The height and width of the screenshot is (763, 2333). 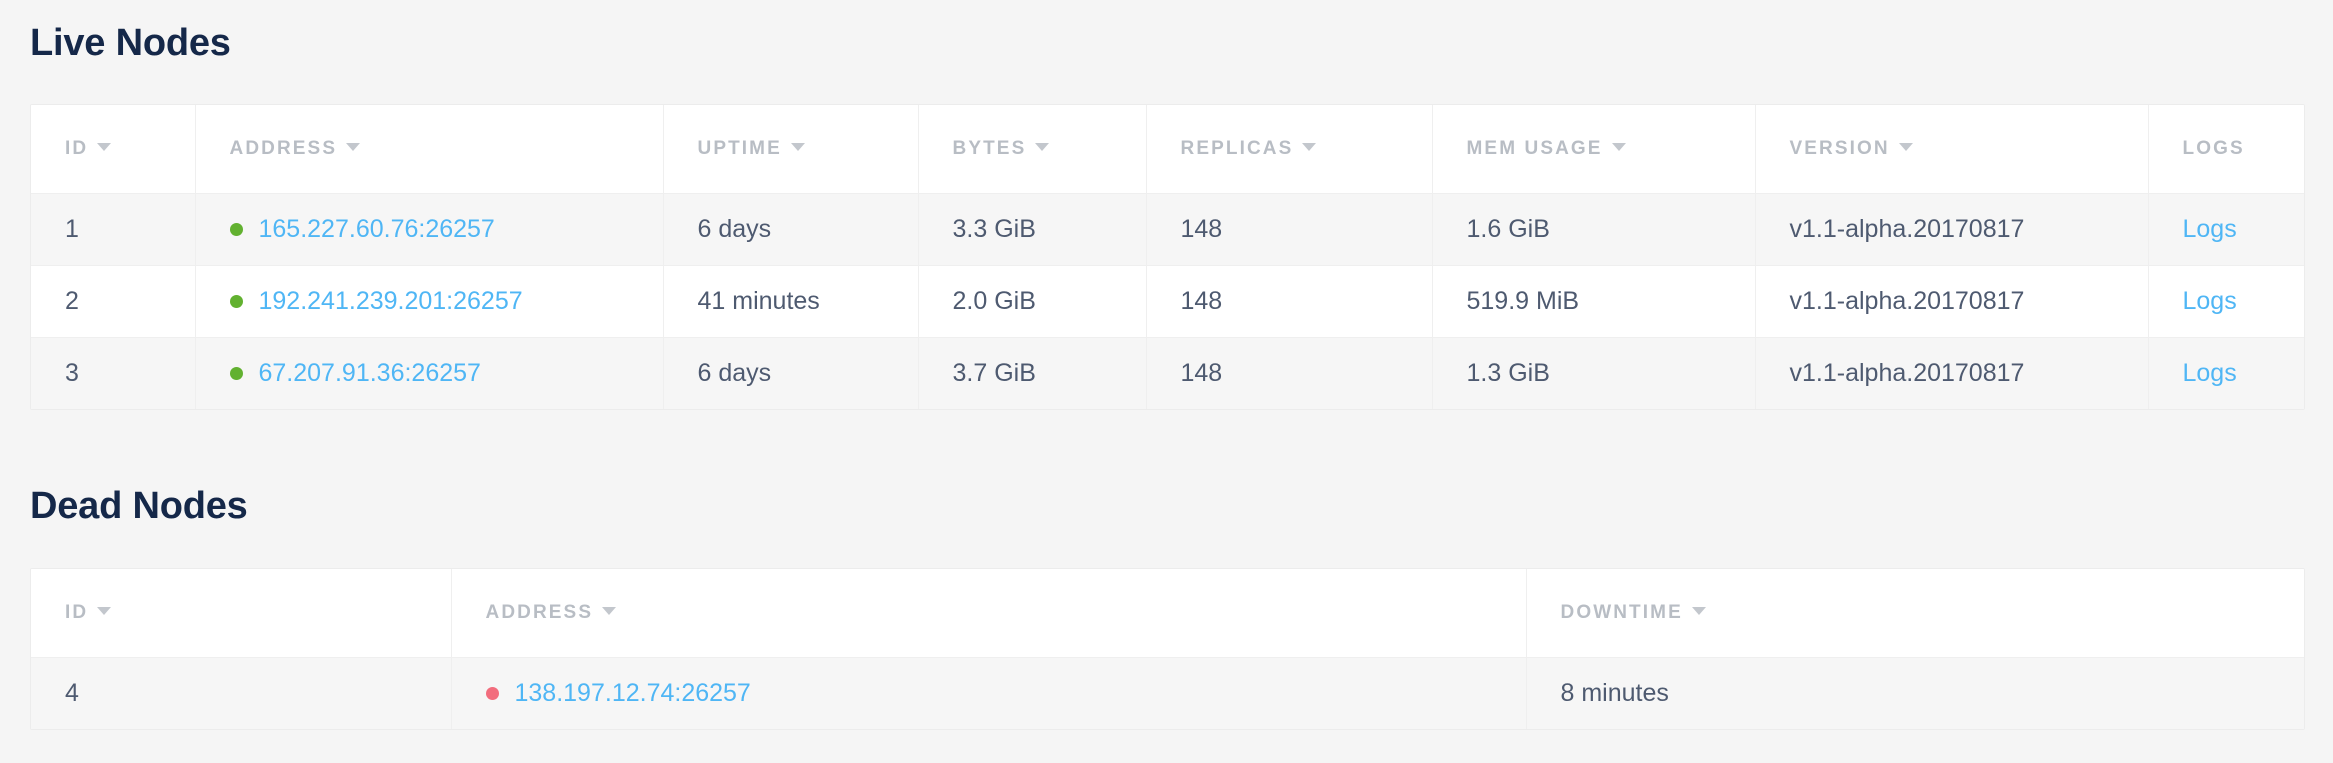 I want to click on column-header-version-label: VERSION, so click(x=1839, y=148).